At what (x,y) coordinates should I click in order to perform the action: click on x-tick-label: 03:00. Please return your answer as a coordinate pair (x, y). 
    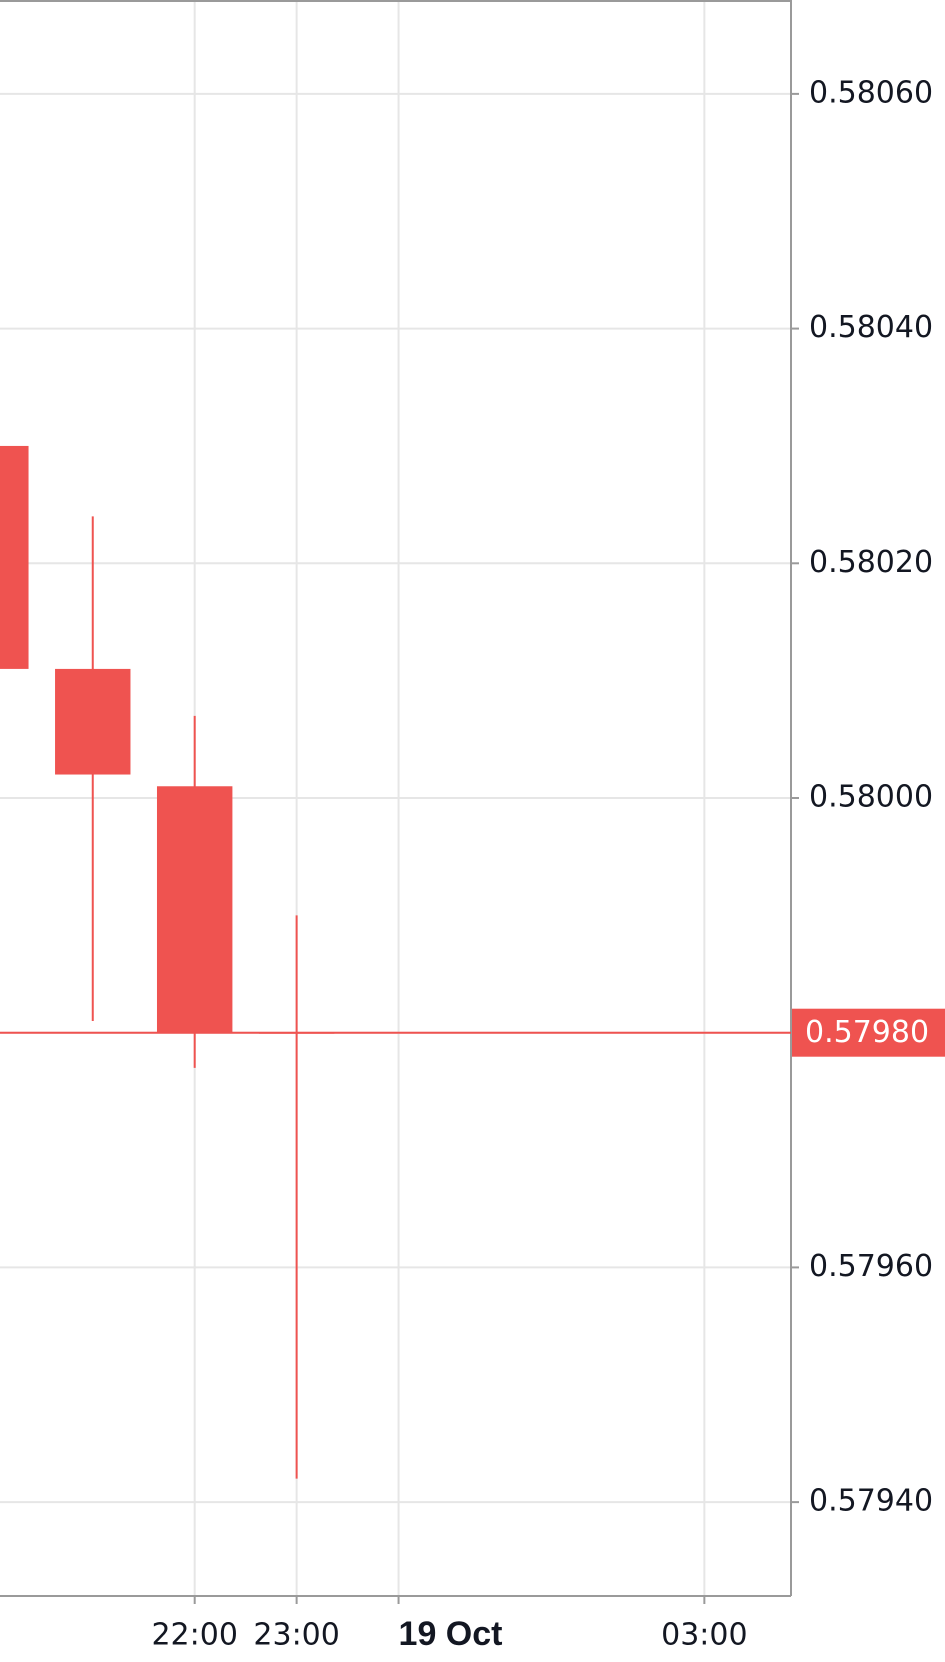
    Looking at the image, I should click on (704, 1635).